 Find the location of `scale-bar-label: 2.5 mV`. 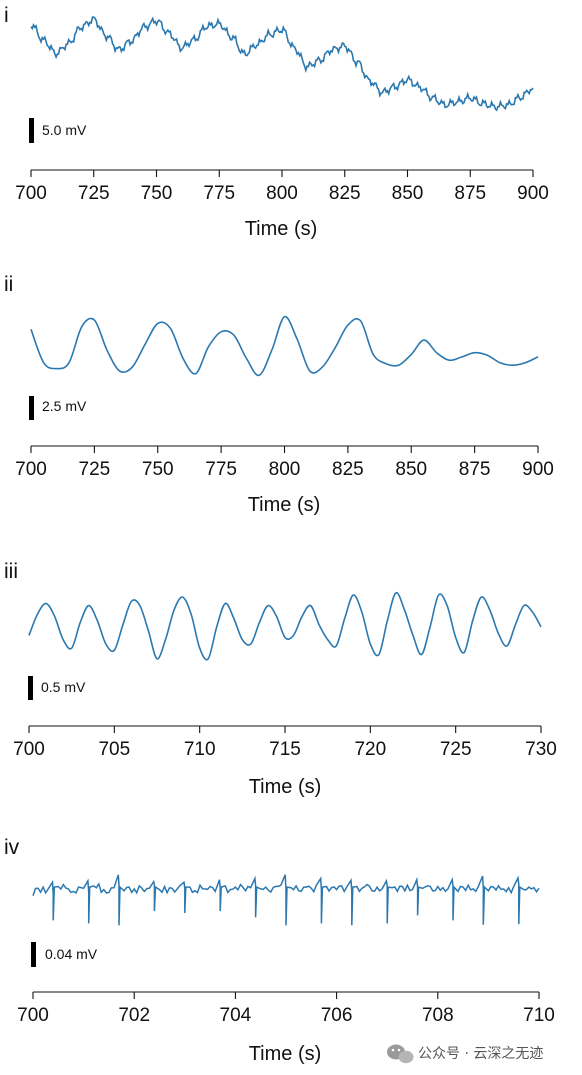

scale-bar-label: 2.5 mV is located at coordinates (64, 406).